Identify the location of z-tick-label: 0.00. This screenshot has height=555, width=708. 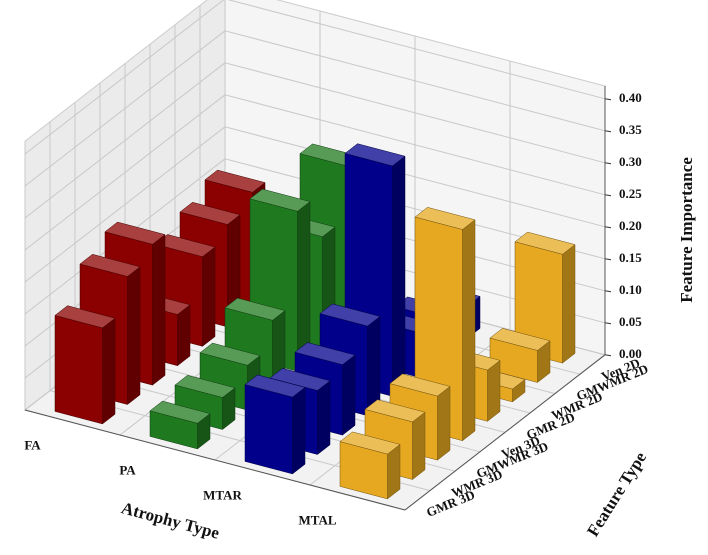
(630, 353).